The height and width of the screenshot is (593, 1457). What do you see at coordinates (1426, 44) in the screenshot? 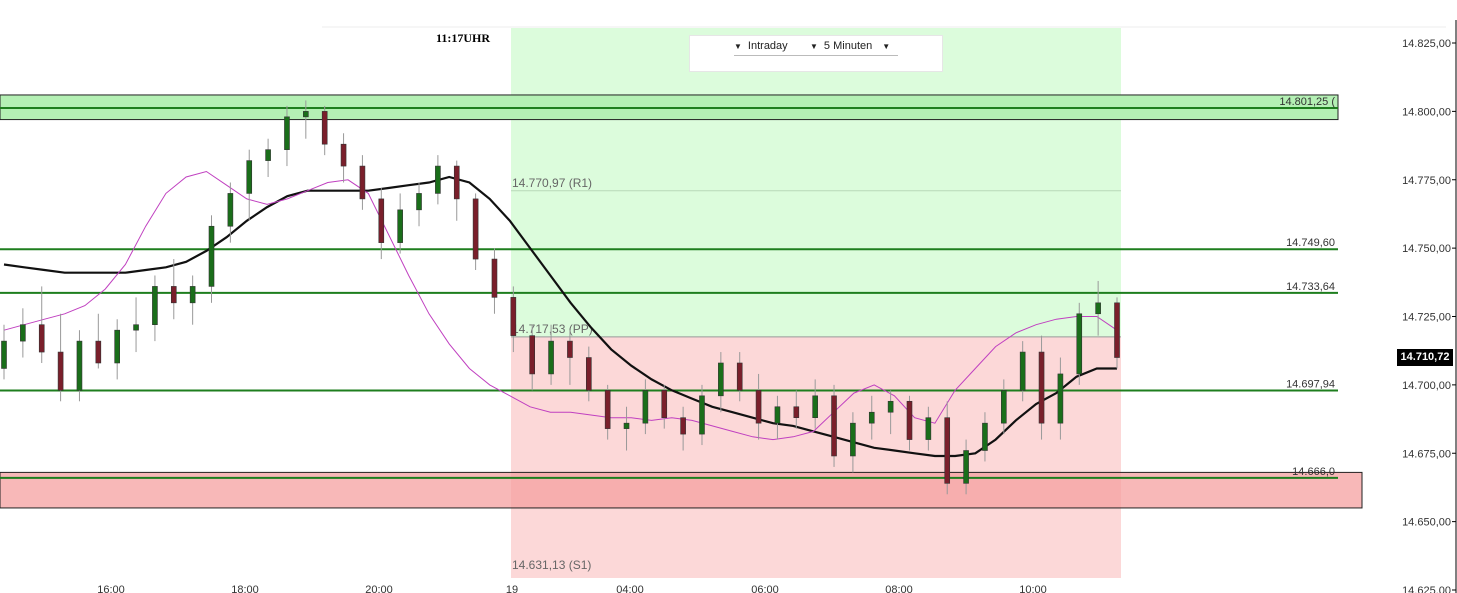
I see `y-tick-label: 14.825,00` at bounding box center [1426, 44].